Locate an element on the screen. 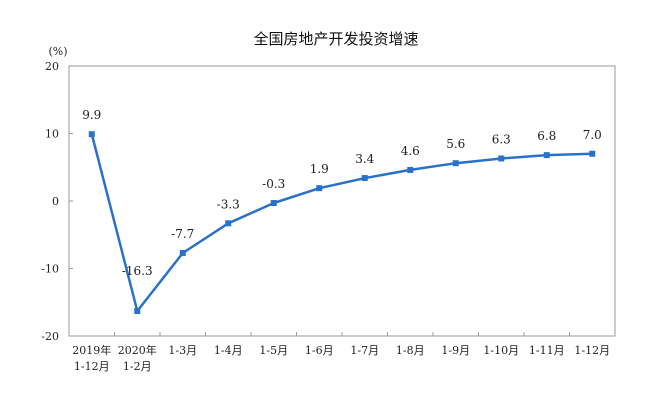 This screenshot has width=672, height=402. chart-title: 全国房地产开发投资增速 is located at coordinates (335, 39).